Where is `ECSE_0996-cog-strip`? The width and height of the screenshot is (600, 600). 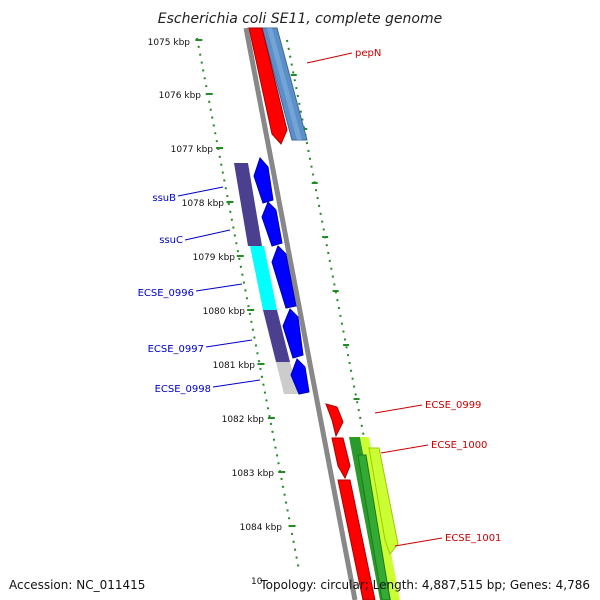 ECSE_0996-cog-strip is located at coordinates (263, 278).